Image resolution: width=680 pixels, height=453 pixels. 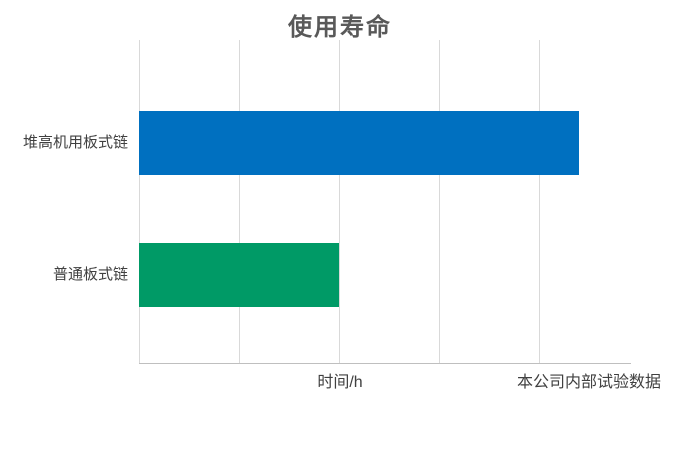 I want to click on x-axis-title: 时间/h, so click(x=340, y=382).